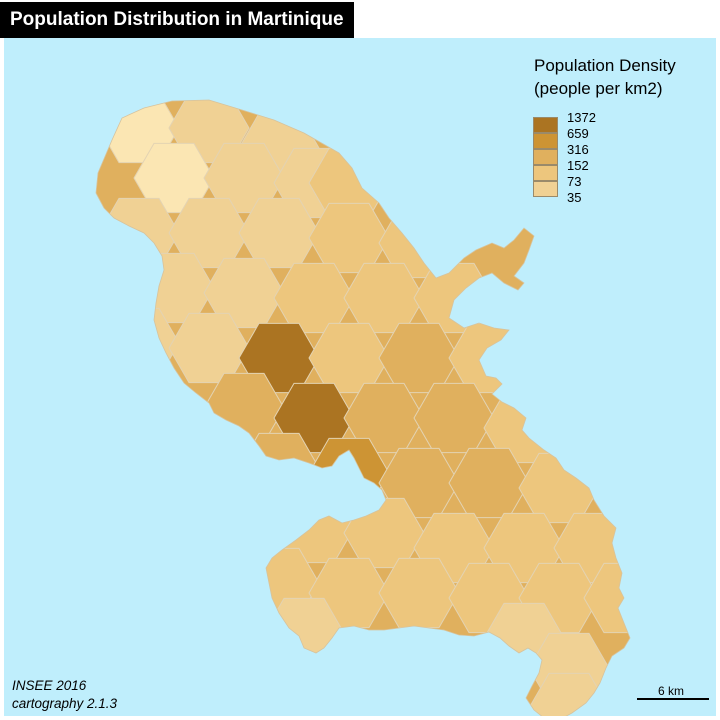 The height and width of the screenshot is (720, 720). What do you see at coordinates (605, 65) in the screenshot?
I see `legend-title-line1: Population Density` at bounding box center [605, 65].